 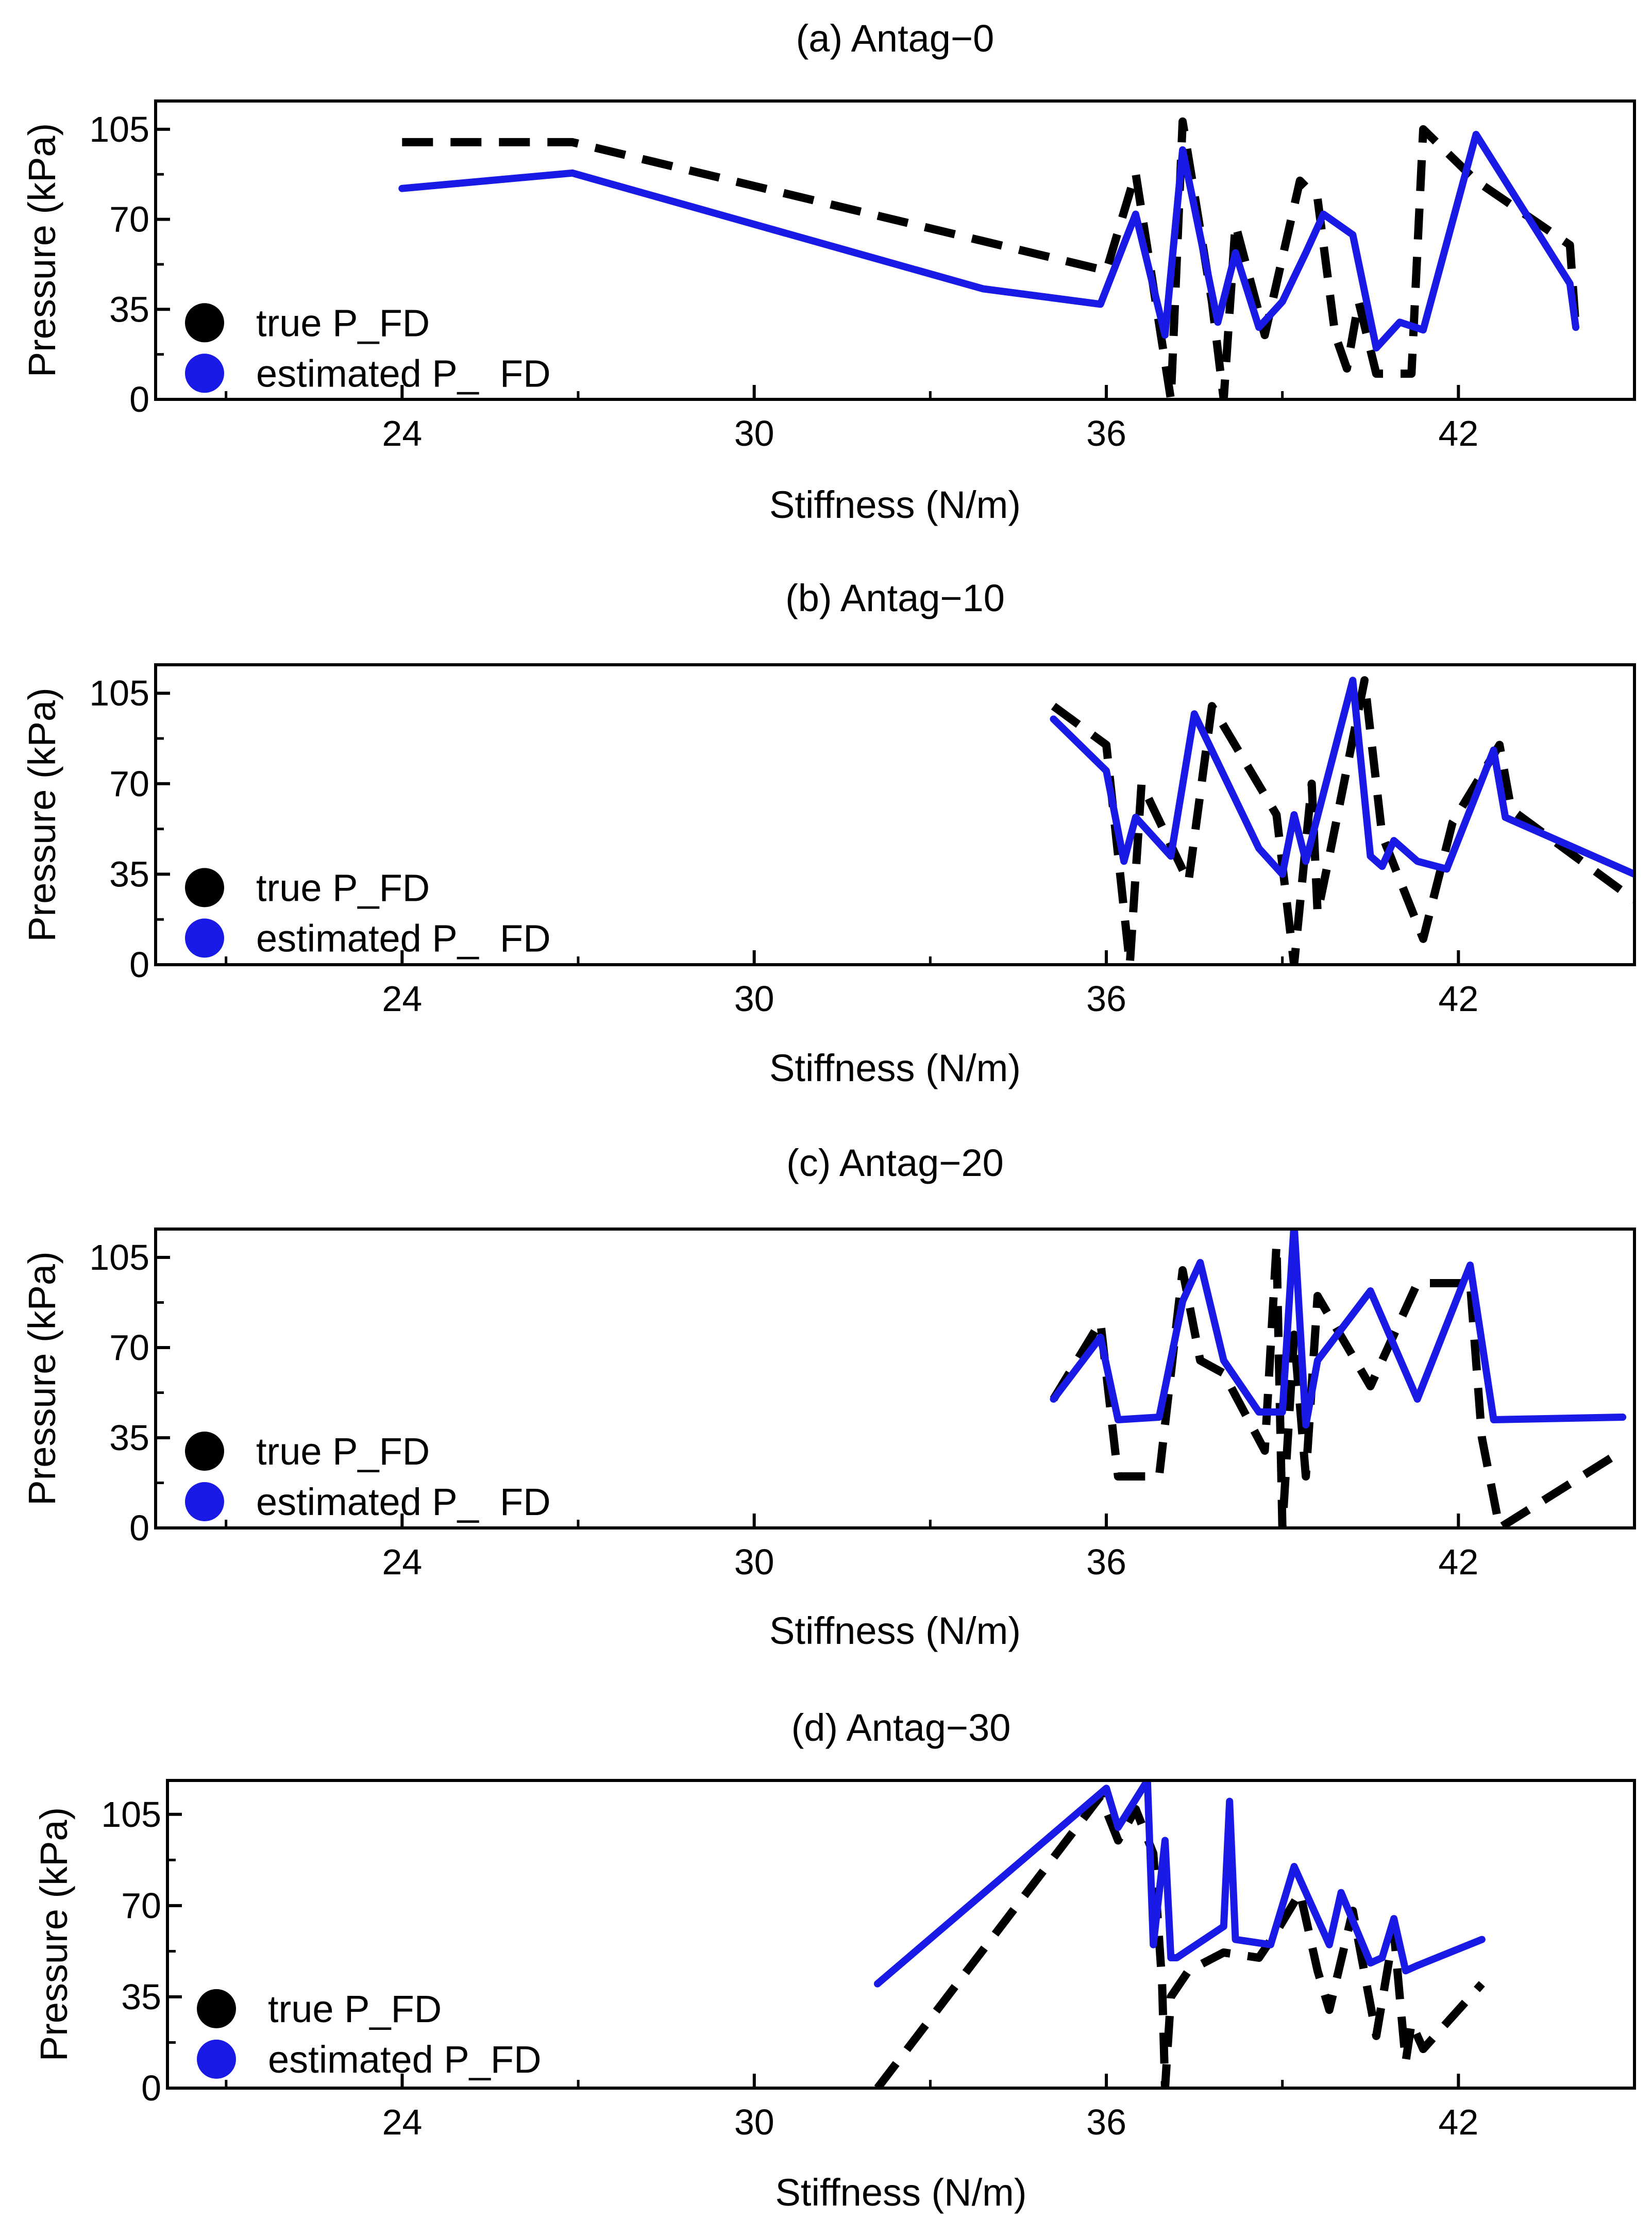 I want to click on chart-title: (a) Antag−0, so click(x=895, y=38).